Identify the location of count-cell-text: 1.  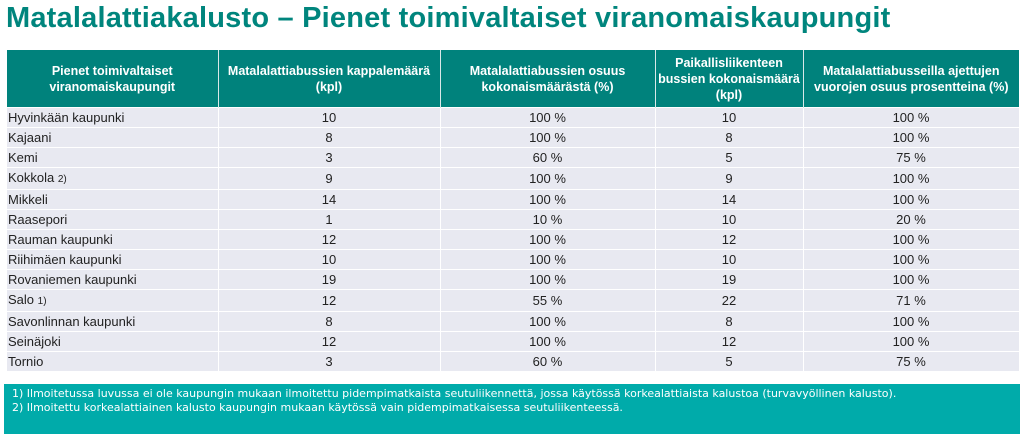
(329, 219).